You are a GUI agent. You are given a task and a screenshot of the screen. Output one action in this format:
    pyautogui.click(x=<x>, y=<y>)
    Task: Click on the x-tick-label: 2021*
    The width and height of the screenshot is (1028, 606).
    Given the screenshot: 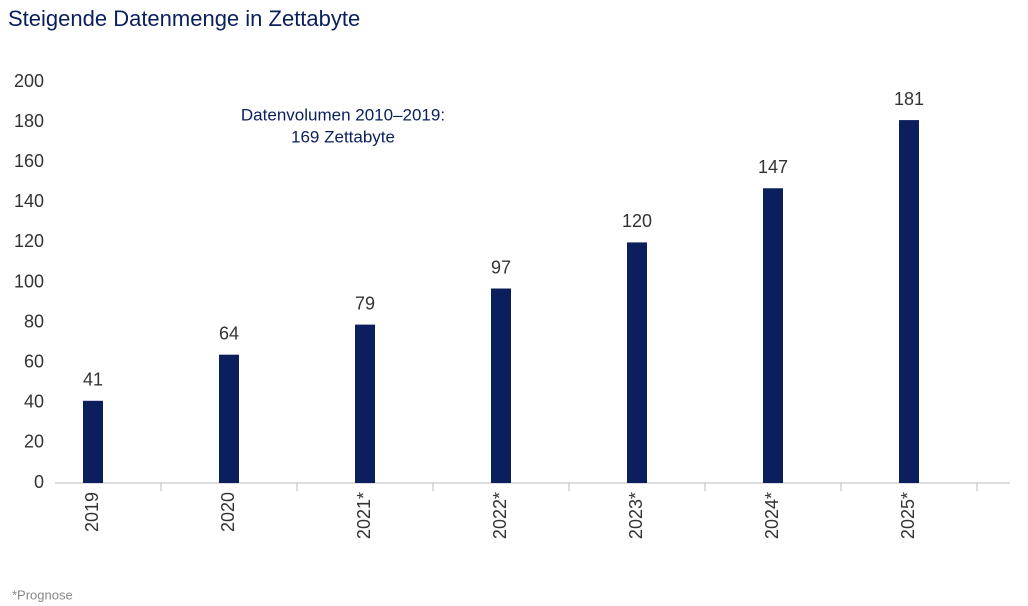 What is the action you would take?
    pyautogui.click(x=364, y=515)
    